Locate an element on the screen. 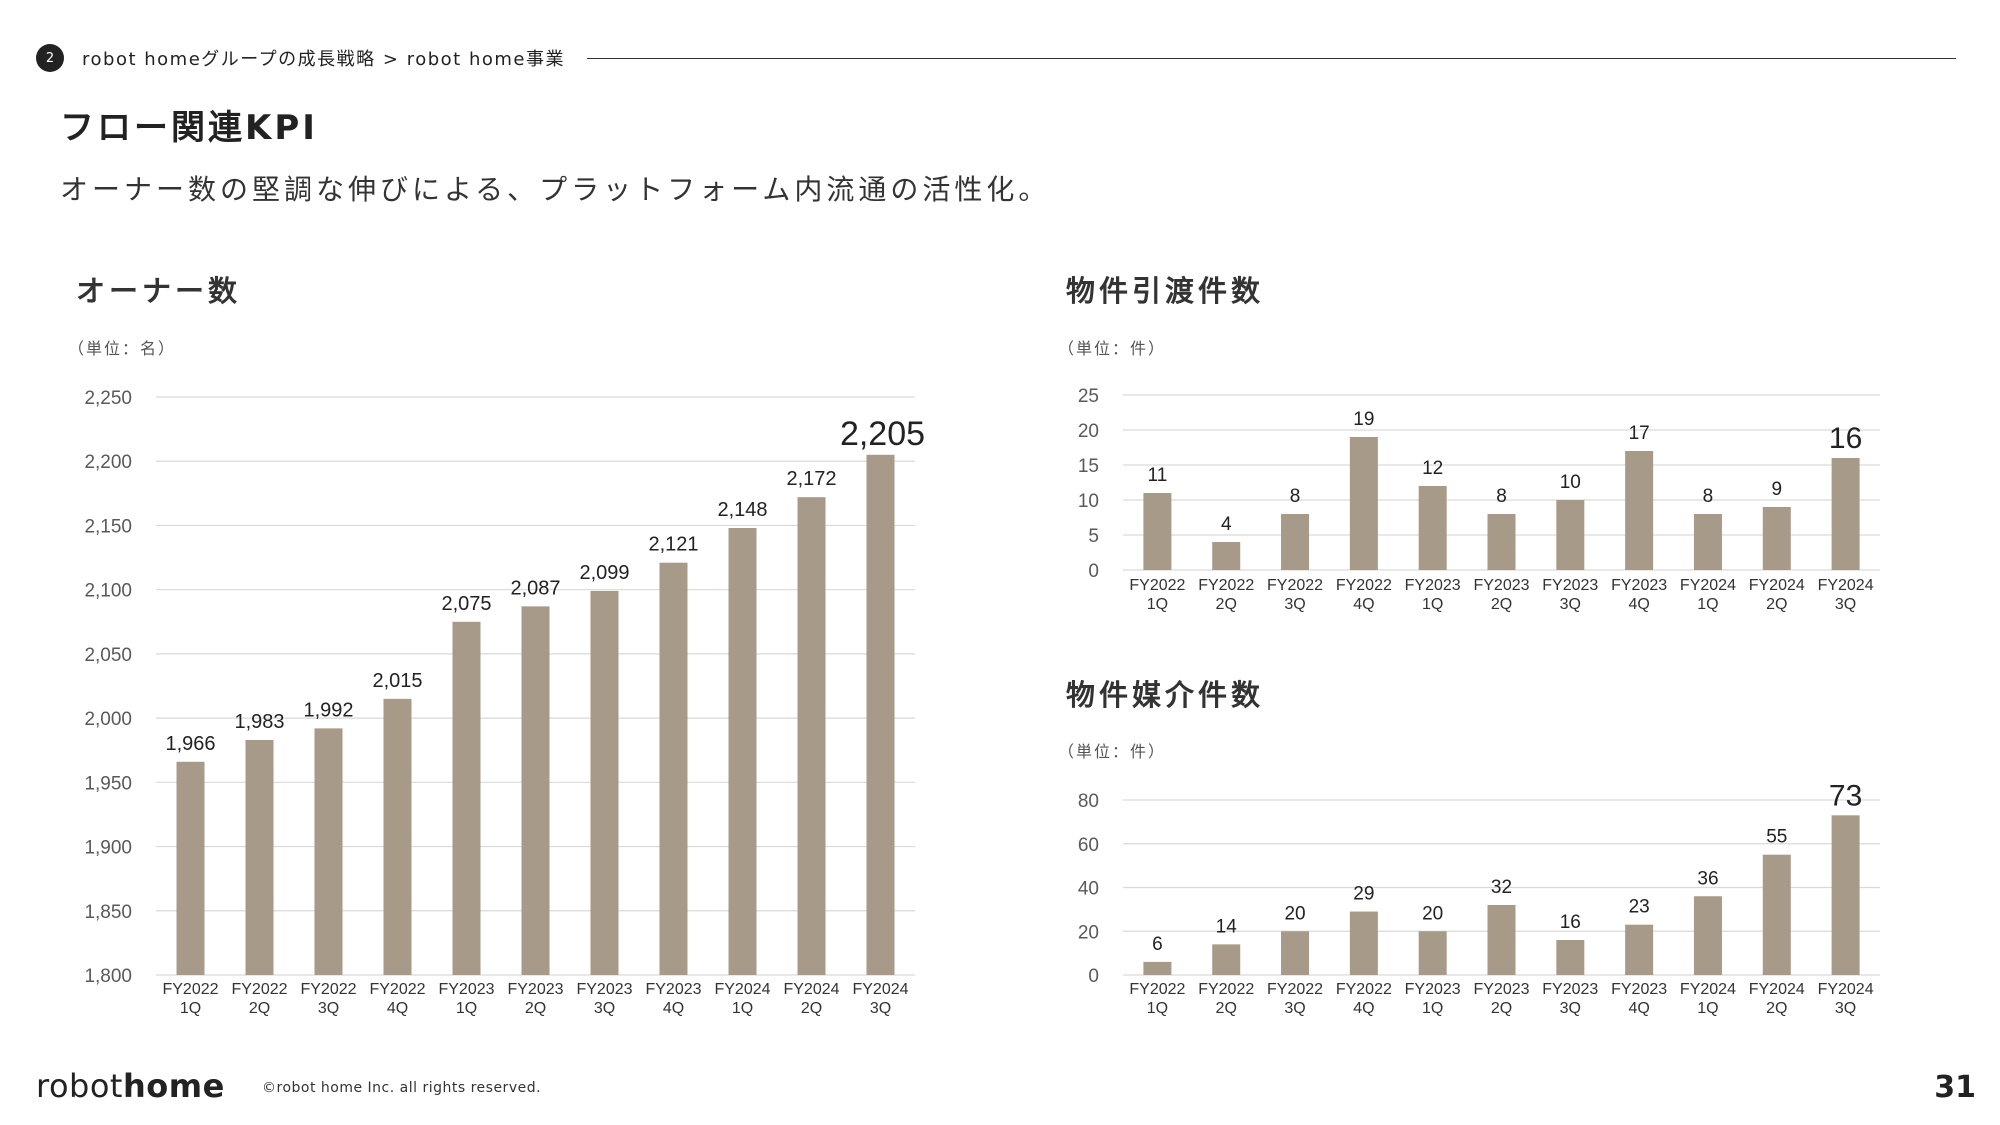 The image size is (2000, 1125). deliveries-data-label: 11 is located at coordinates (1158, 475).